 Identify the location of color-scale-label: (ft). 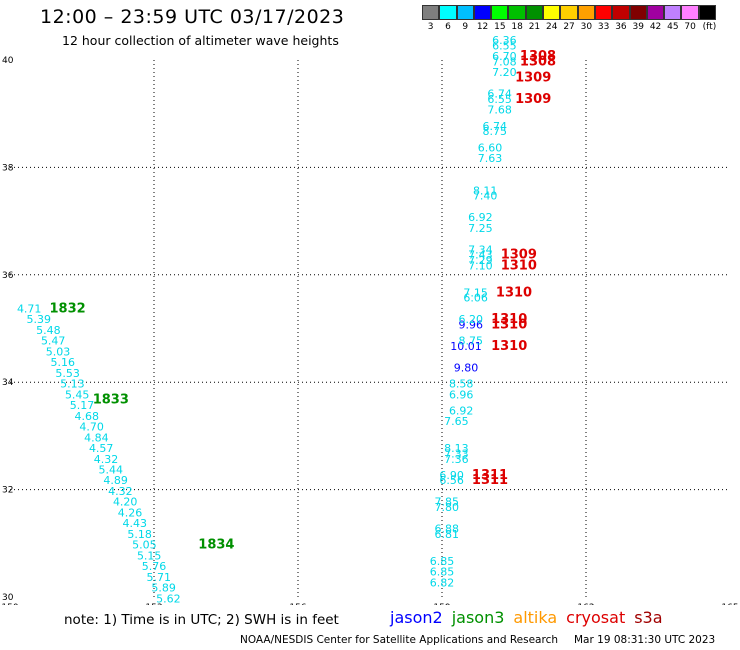
(709, 27).